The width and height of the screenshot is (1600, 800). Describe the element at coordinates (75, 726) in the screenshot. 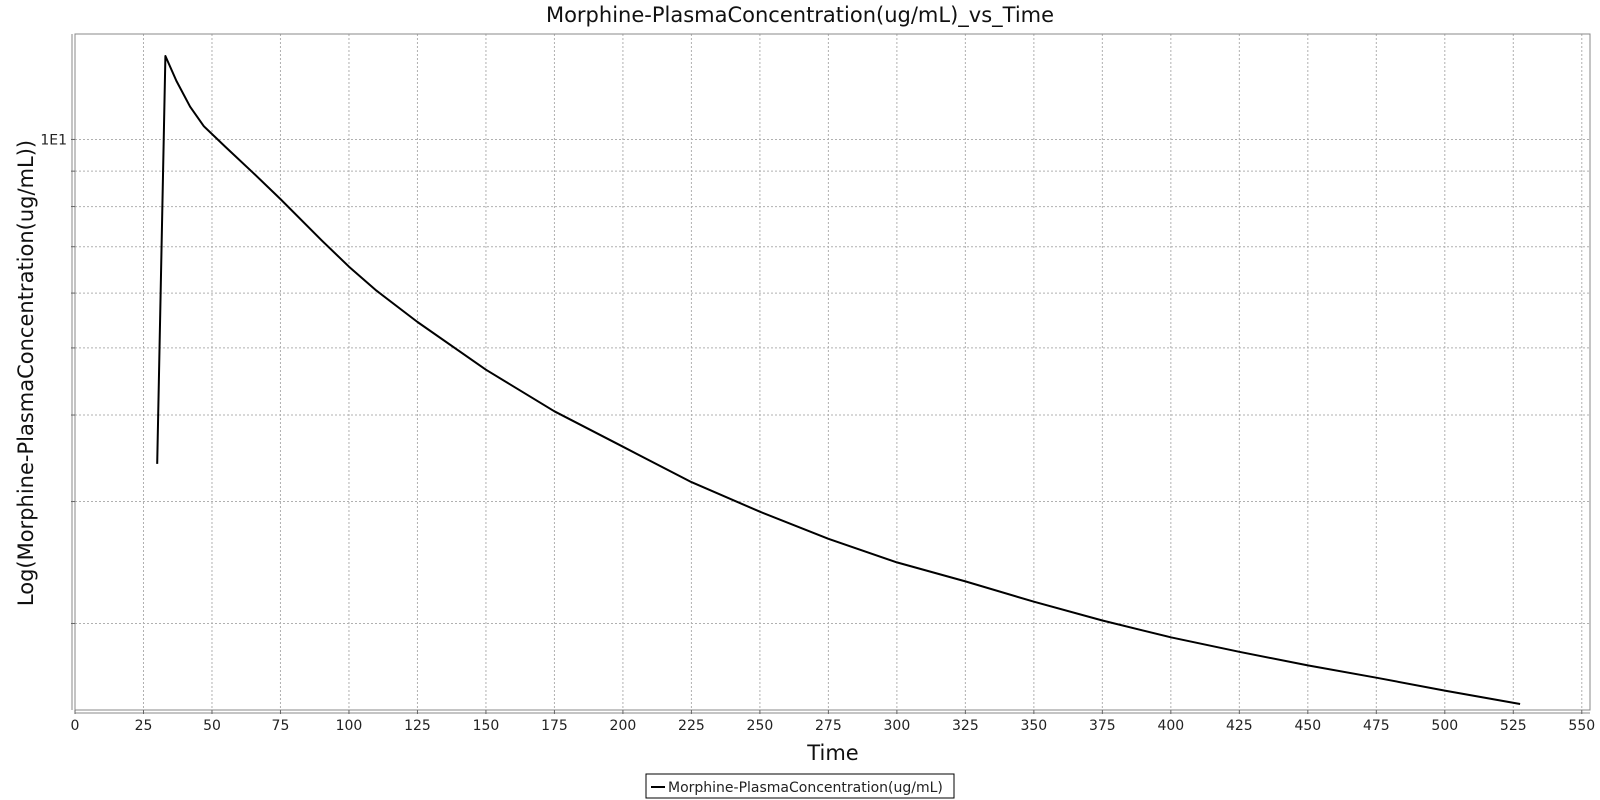

I see `x-tick-label: 0` at that location.